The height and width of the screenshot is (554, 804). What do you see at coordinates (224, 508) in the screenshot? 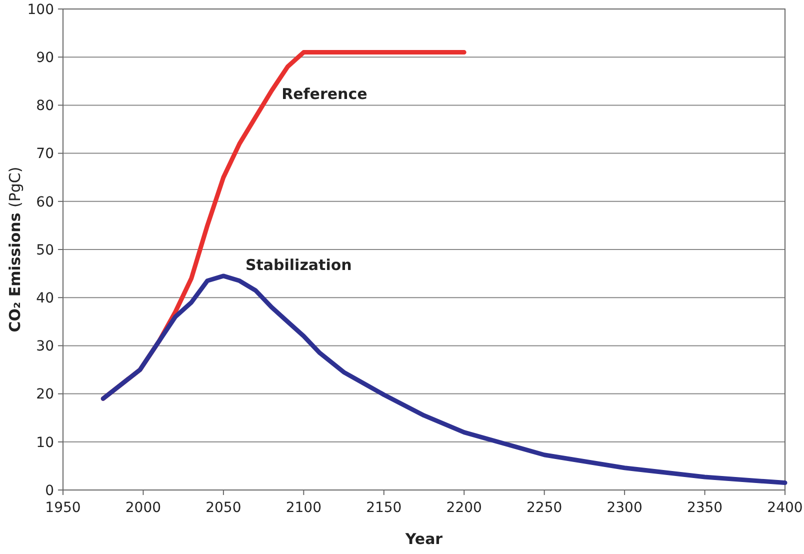
I see `x-tick-label: 2050` at bounding box center [224, 508].